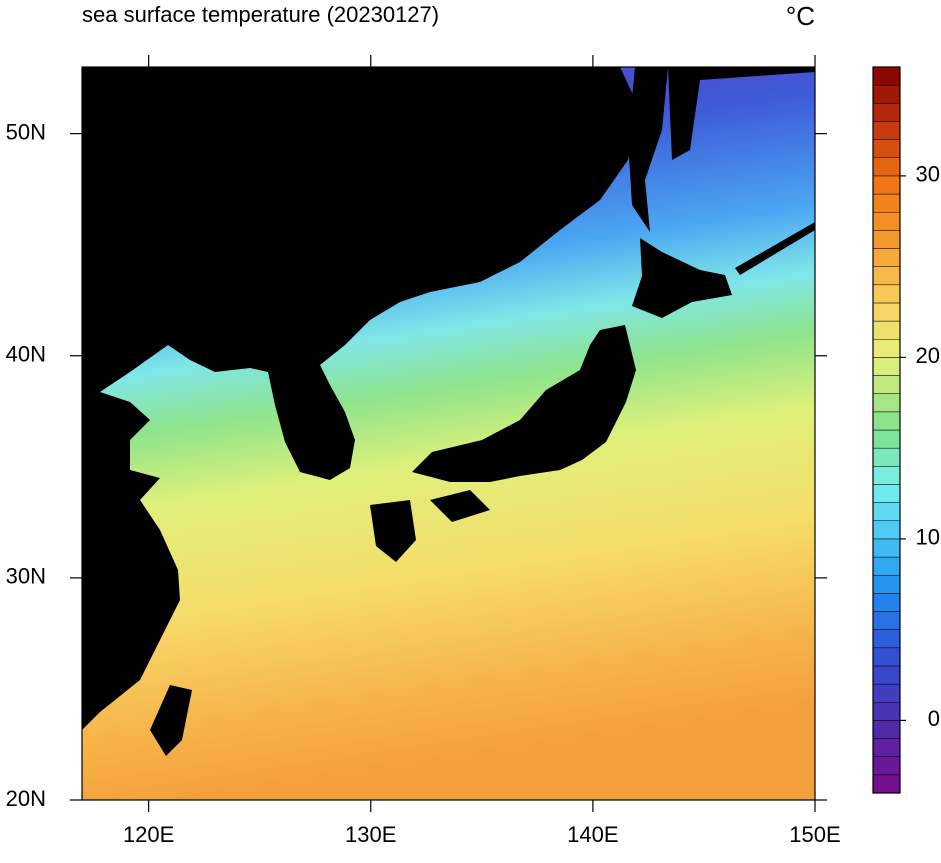 The image size is (941, 863). Describe the element at coordinates (26, 131) in the screenshot. I see `y-tick-label: 50N` at that location.